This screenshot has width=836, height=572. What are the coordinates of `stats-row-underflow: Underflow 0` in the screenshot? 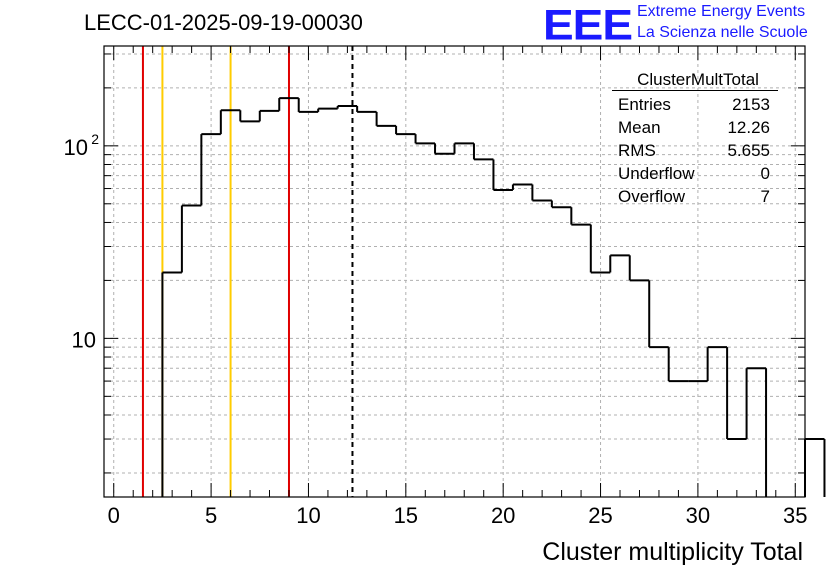 It's located at (695, 173).